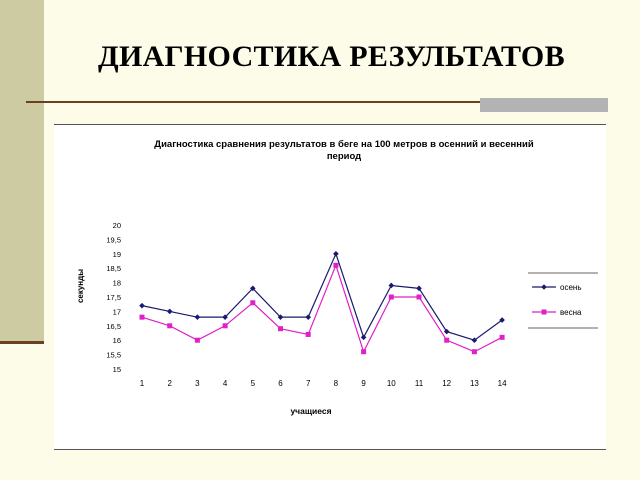 This screenshot has width=640, height=480. What do you see at coordinates (225, 383) in the screenshot?
I see `x-tick-label: 4` at bounding box center [225, 383].